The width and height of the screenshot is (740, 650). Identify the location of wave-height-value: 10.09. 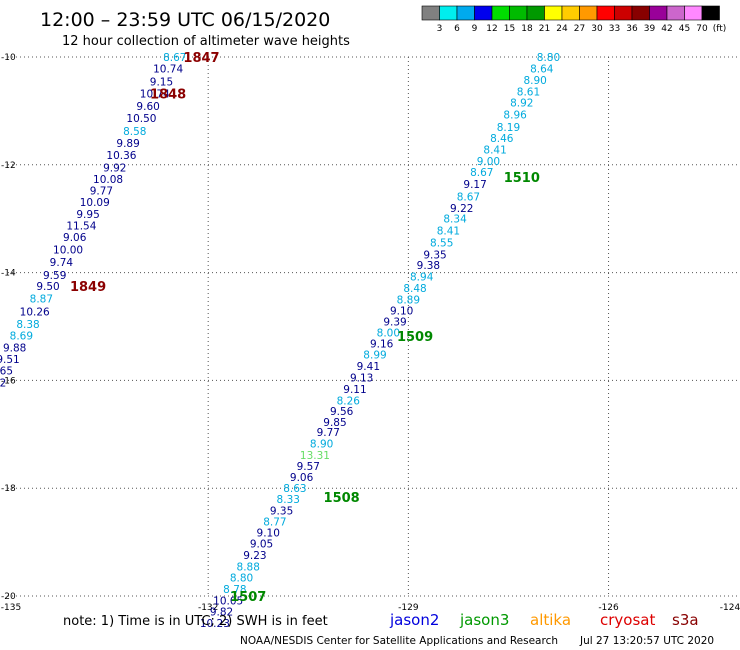
(95, 203).